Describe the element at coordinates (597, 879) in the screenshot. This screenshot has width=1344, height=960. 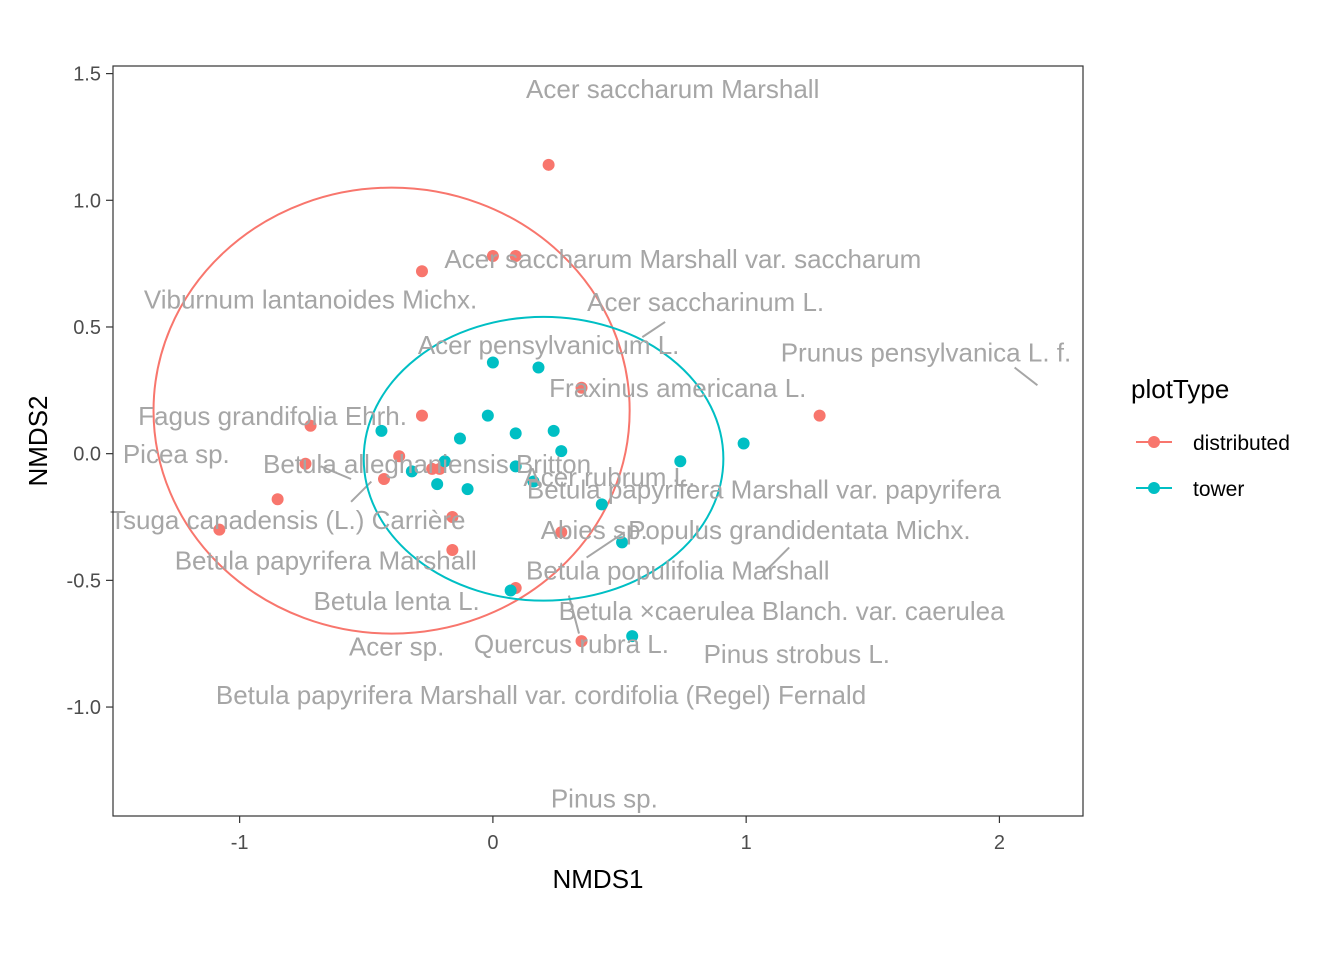
I see `x-axis-title: NMDS1` at that location.